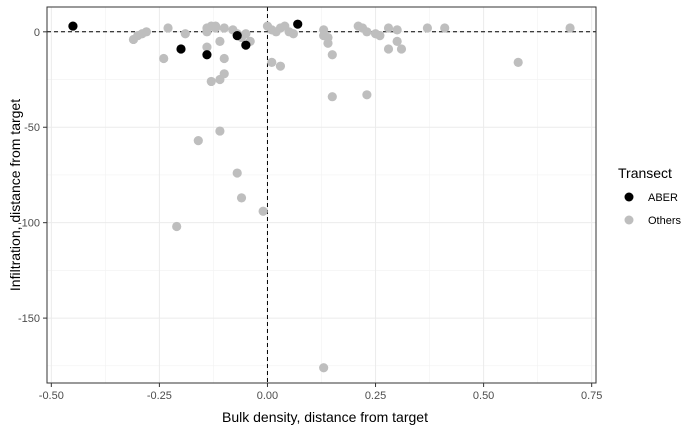 The image size is (700, 432). What do you see at coordinates (15, 195) in the screenshot?
I see `y-axis-title: Infiltration, distance from target` at bounding box center [15, 195].